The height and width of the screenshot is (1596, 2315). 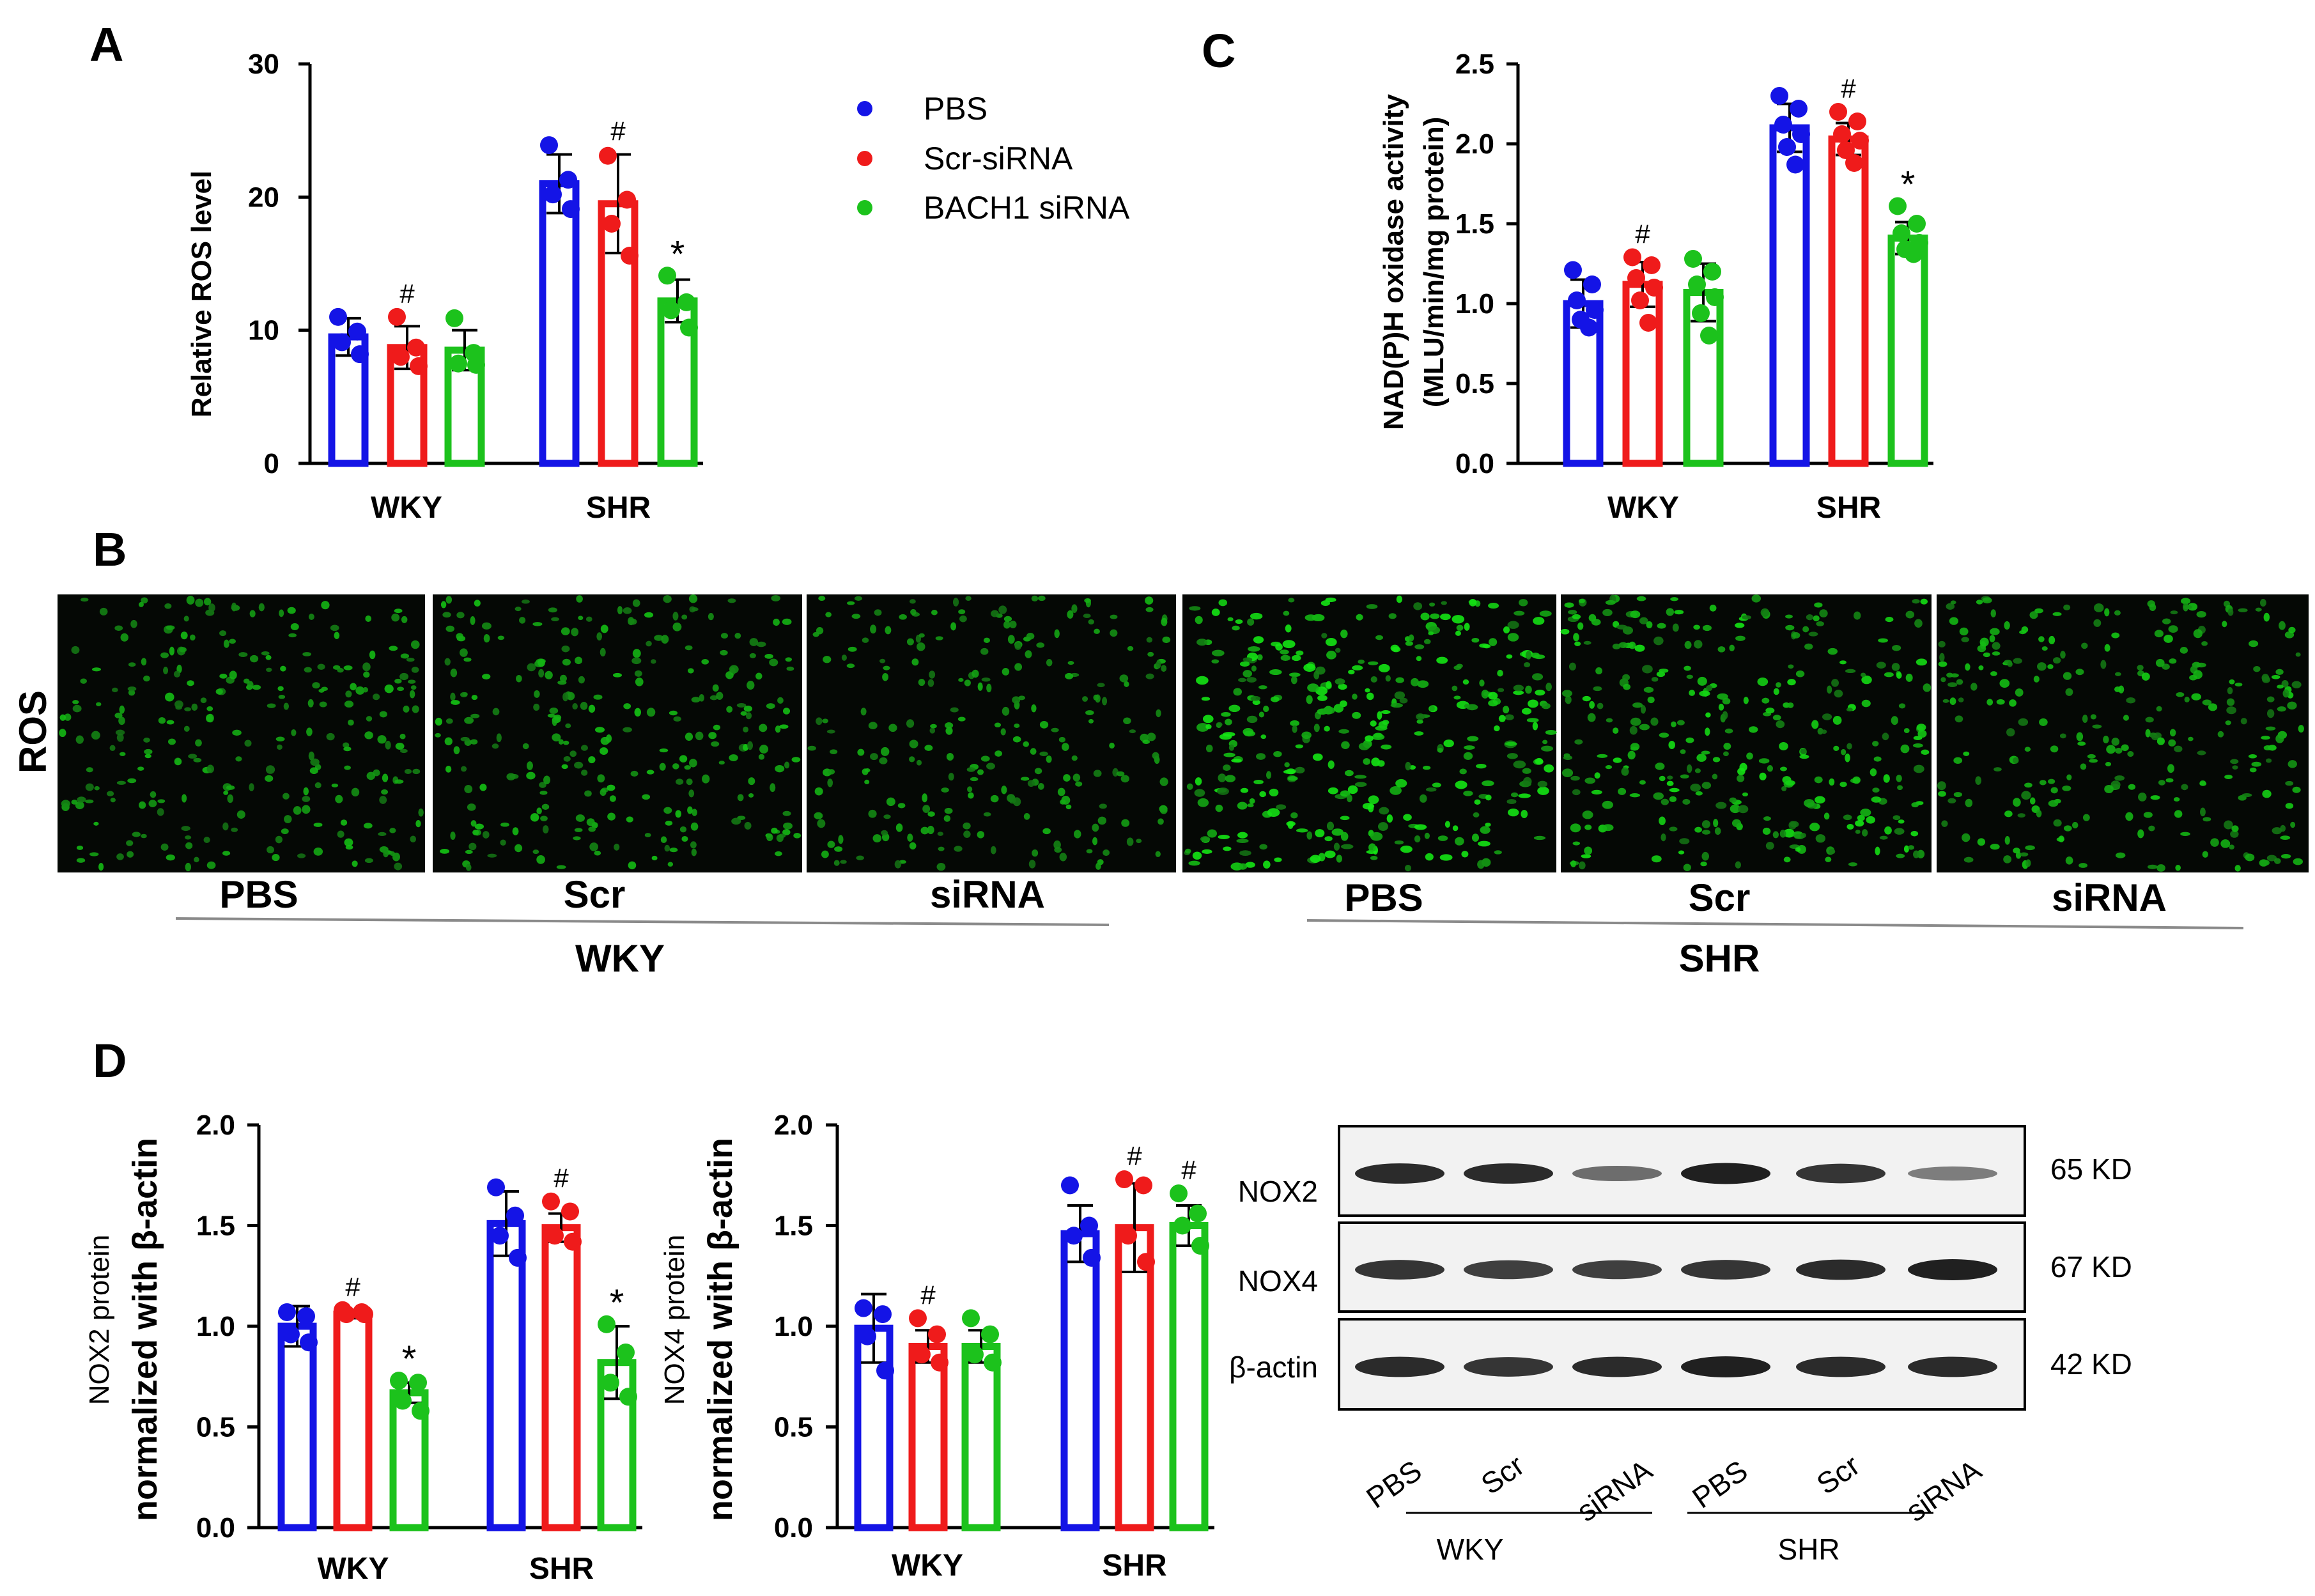 I want to click on chart-a-ytick-label-2: 20, so click(x=263, y=197).